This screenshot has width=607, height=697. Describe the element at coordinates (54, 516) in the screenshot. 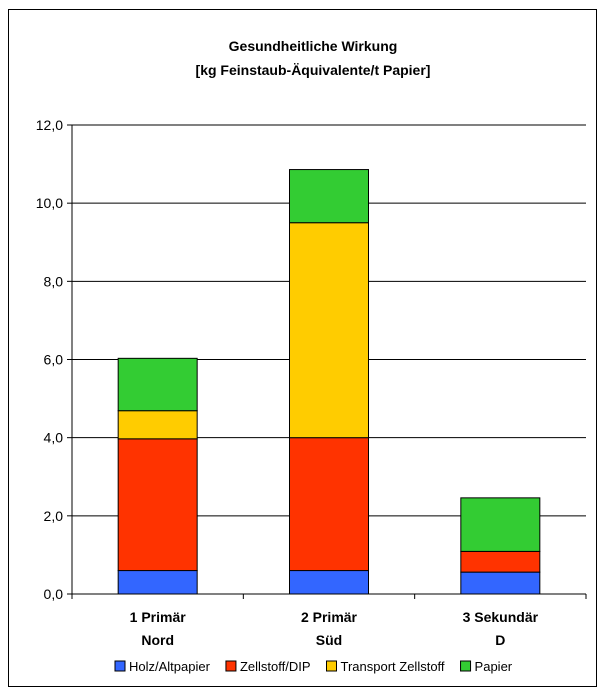

I see `y-tick-label: 2,0` at that location.